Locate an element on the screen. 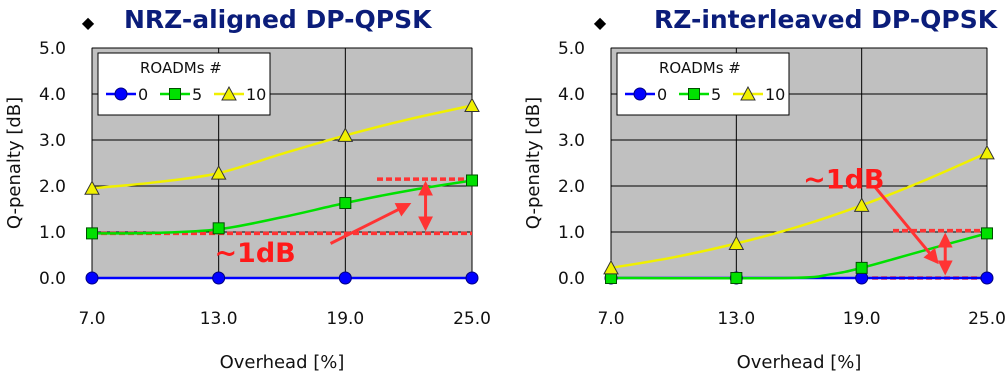 This screenshot has height=374, width=1005. chart-title: RZ-interleaved DP-QPSK is located at coordinates (826, 19).